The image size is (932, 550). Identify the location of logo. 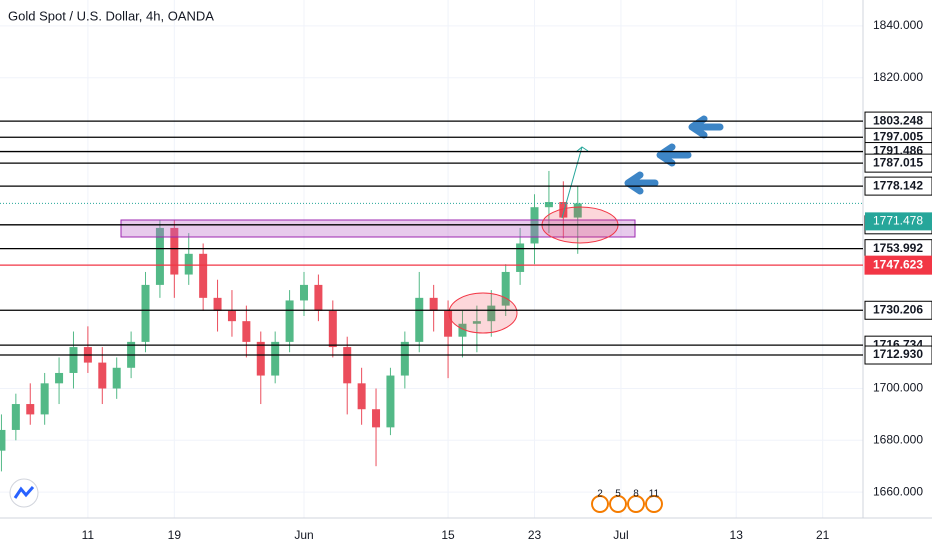
(24, 493).